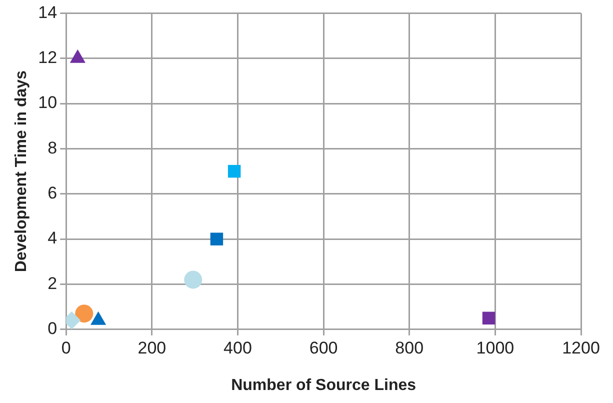  What do you see at coordinates (48, 12) in the screenshot?
I see `y-tick-label: 14` at bounding box center [48, 12].